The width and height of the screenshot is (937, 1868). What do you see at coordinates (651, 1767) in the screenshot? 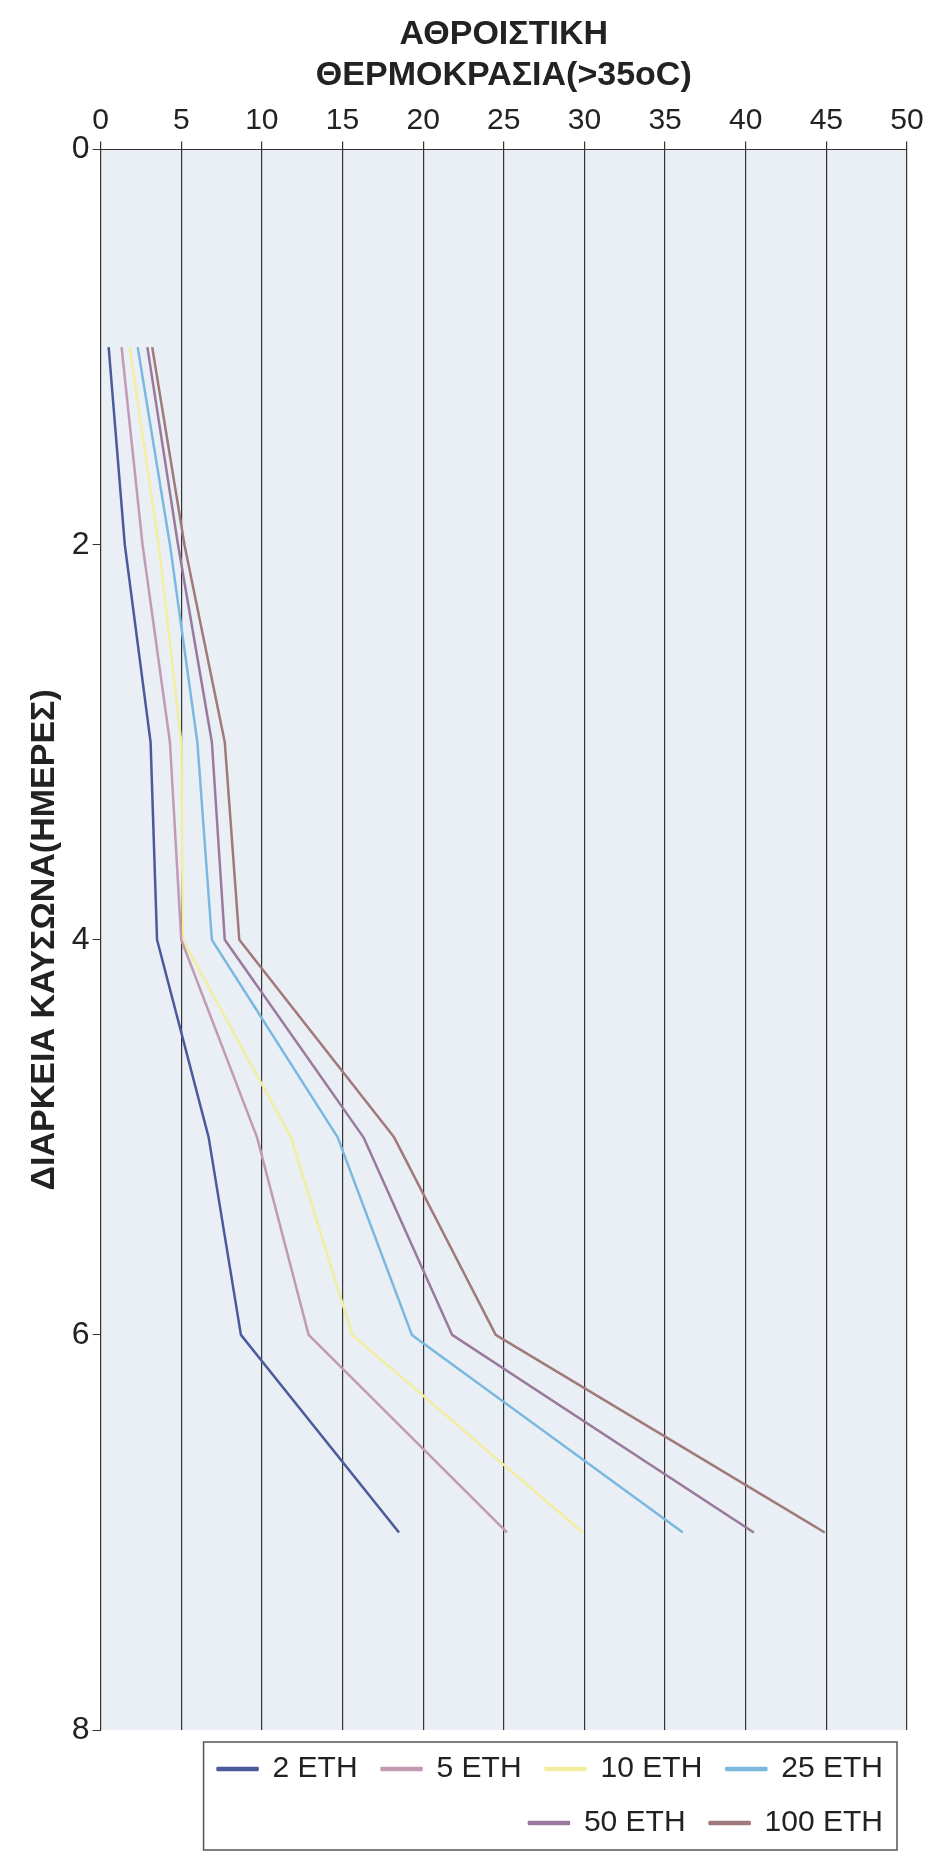
I see `legend-label: 10 ΕΤΗ` at bounding box center [651, 1767].